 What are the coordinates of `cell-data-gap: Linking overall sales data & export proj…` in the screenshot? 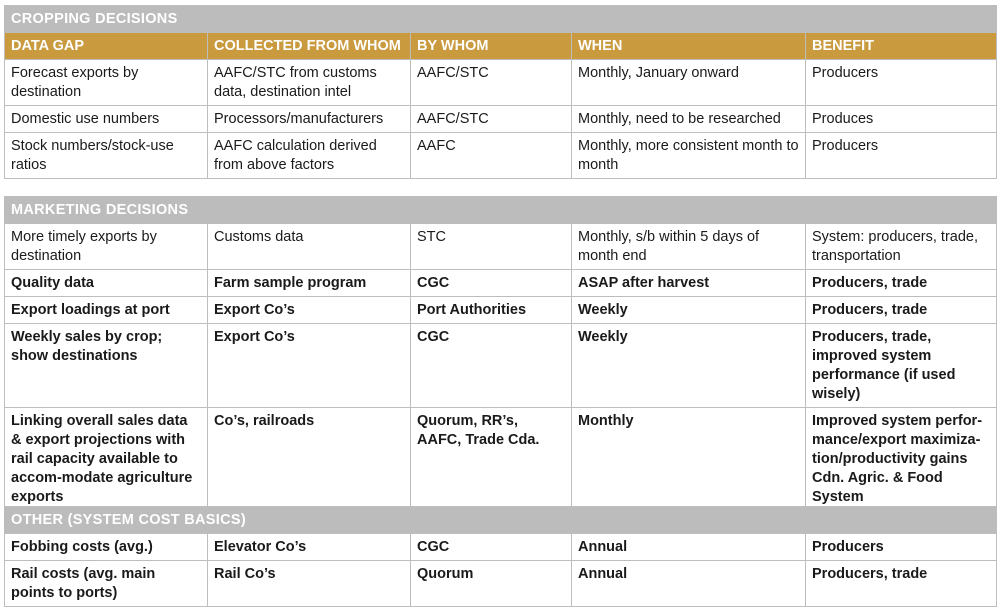 It's located at (106, 459).